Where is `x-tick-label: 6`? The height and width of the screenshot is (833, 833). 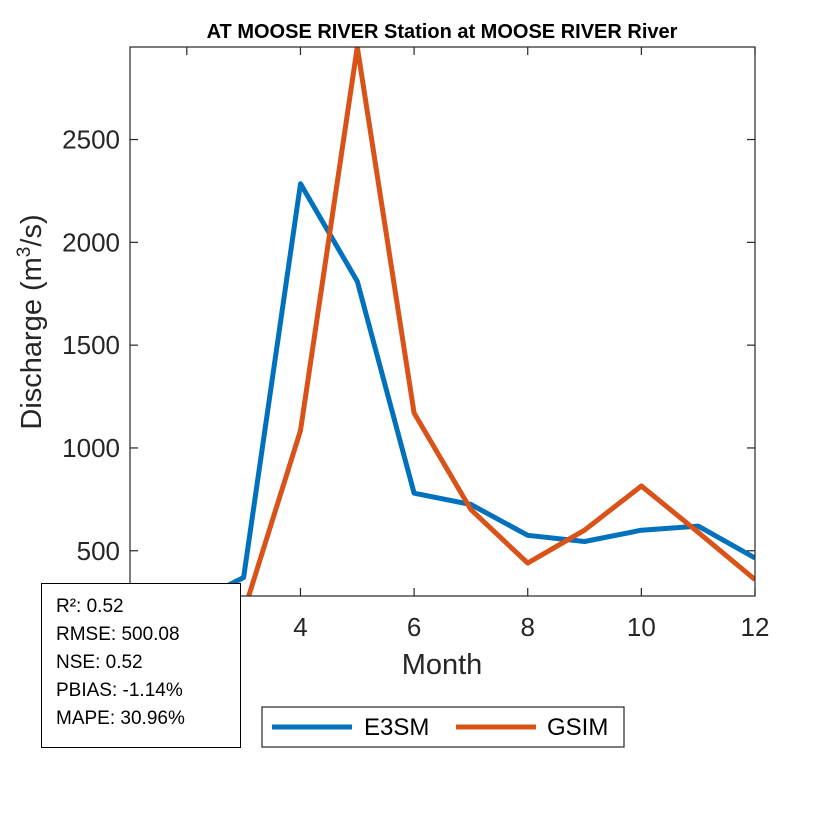 x-tick-label: 6 is located at coordinates (414, 627).